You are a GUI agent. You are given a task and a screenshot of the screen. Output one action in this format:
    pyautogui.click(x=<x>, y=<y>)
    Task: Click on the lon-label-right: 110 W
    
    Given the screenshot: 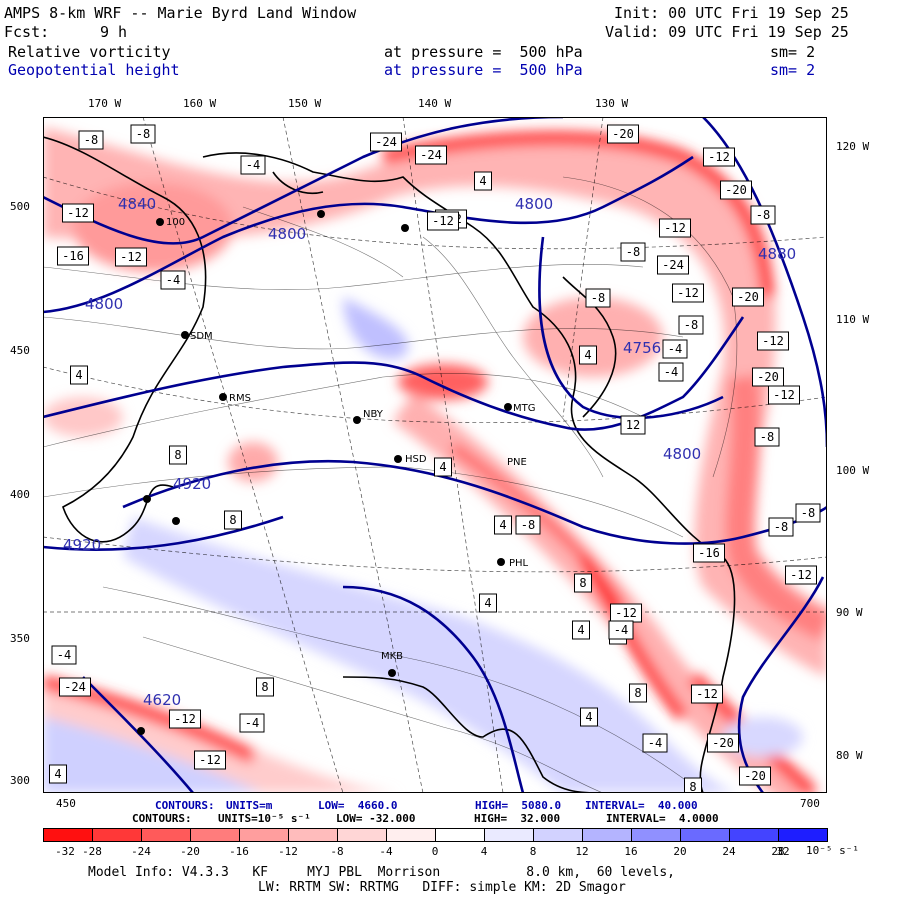 What is the action you would take?
    pyautogui.click(x=853, y=319)
    